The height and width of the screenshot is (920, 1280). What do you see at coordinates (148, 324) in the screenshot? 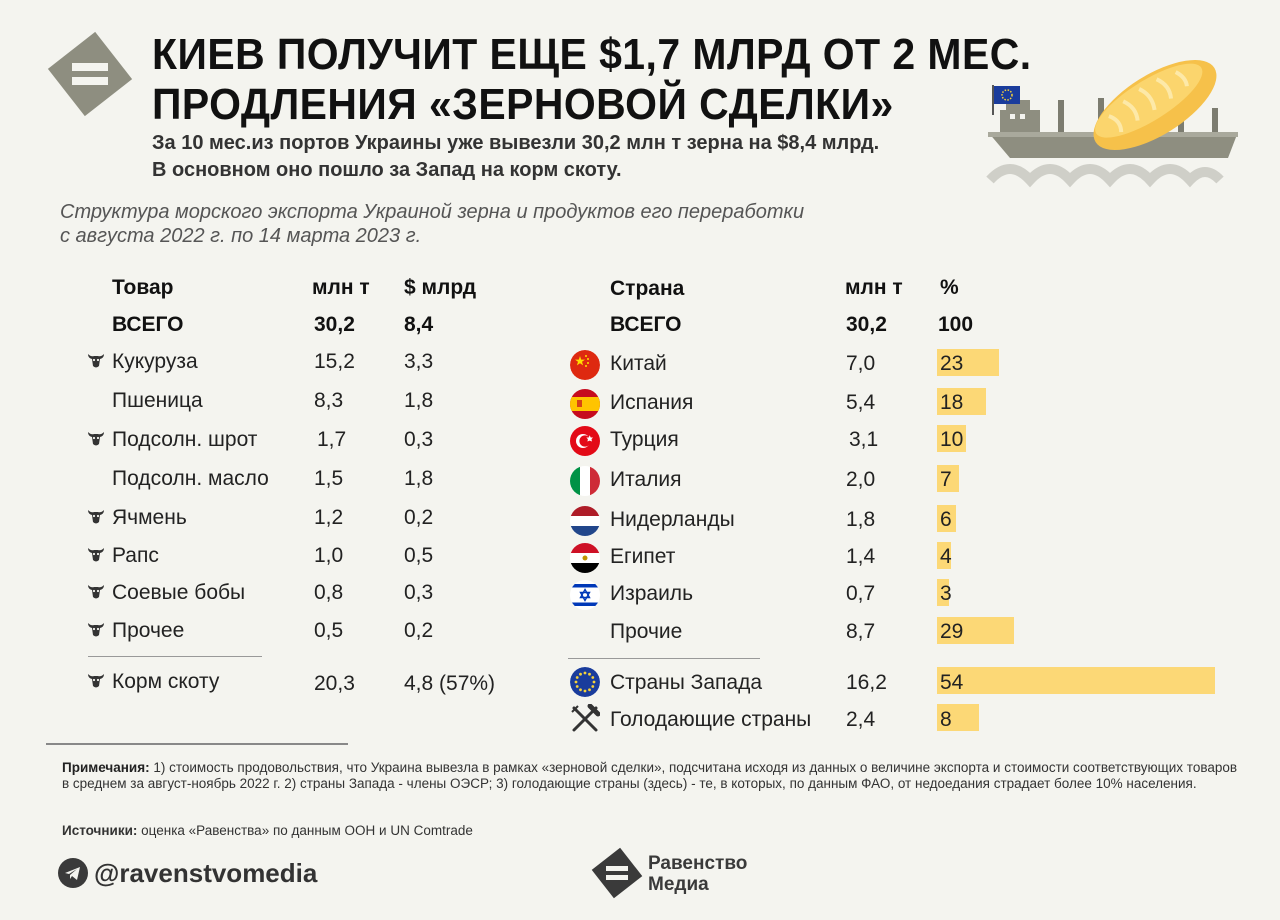
I see `product-total-label: ВСЕГО` at bounding box center [148, 324].